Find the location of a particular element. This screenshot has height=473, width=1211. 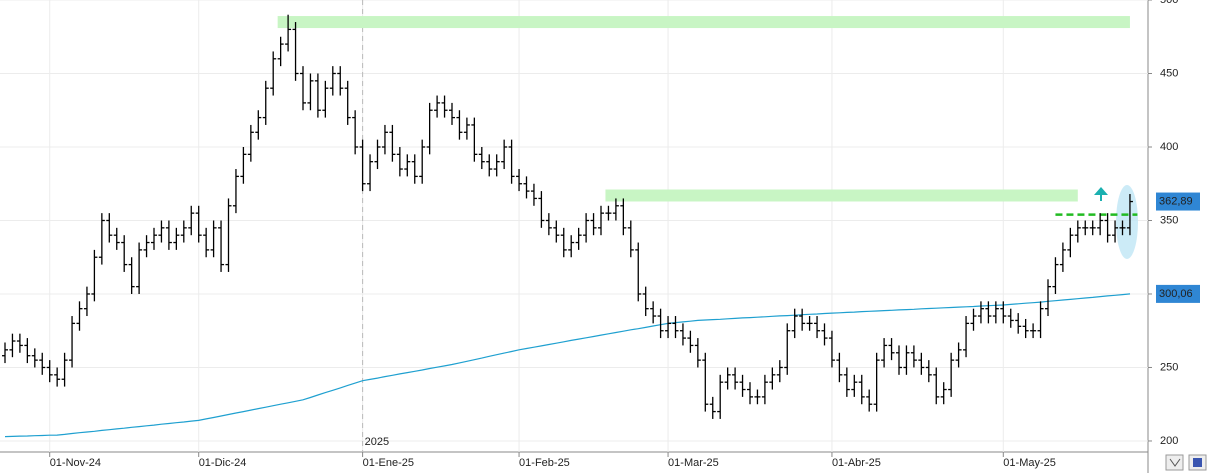

x-tick-label: 01-Mar-25 is located at coordinates (693, 463).